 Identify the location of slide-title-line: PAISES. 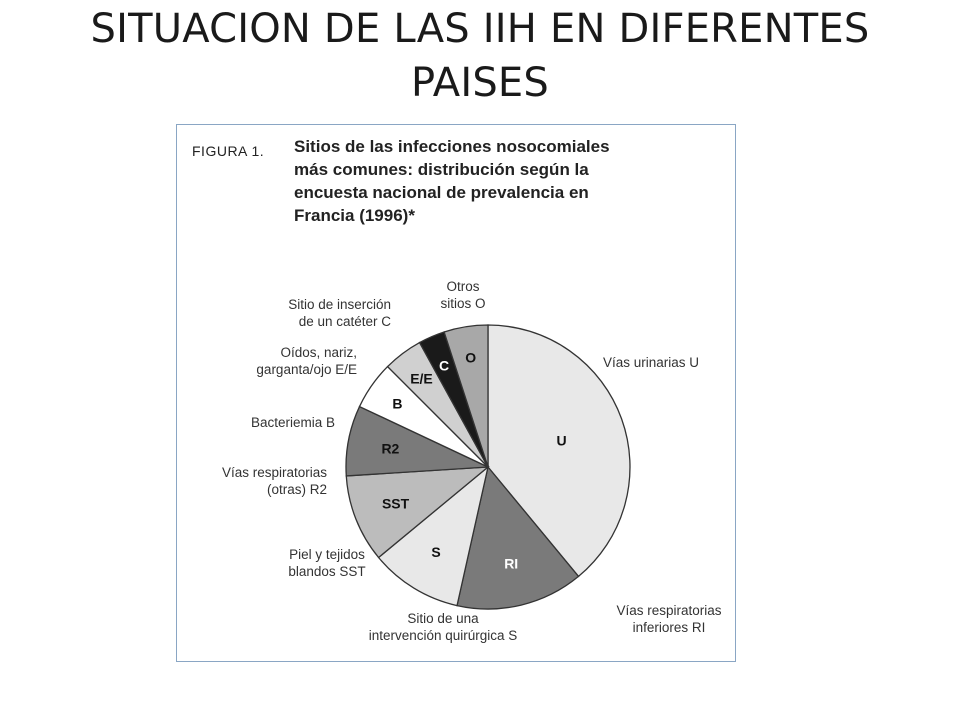
(480, 83).